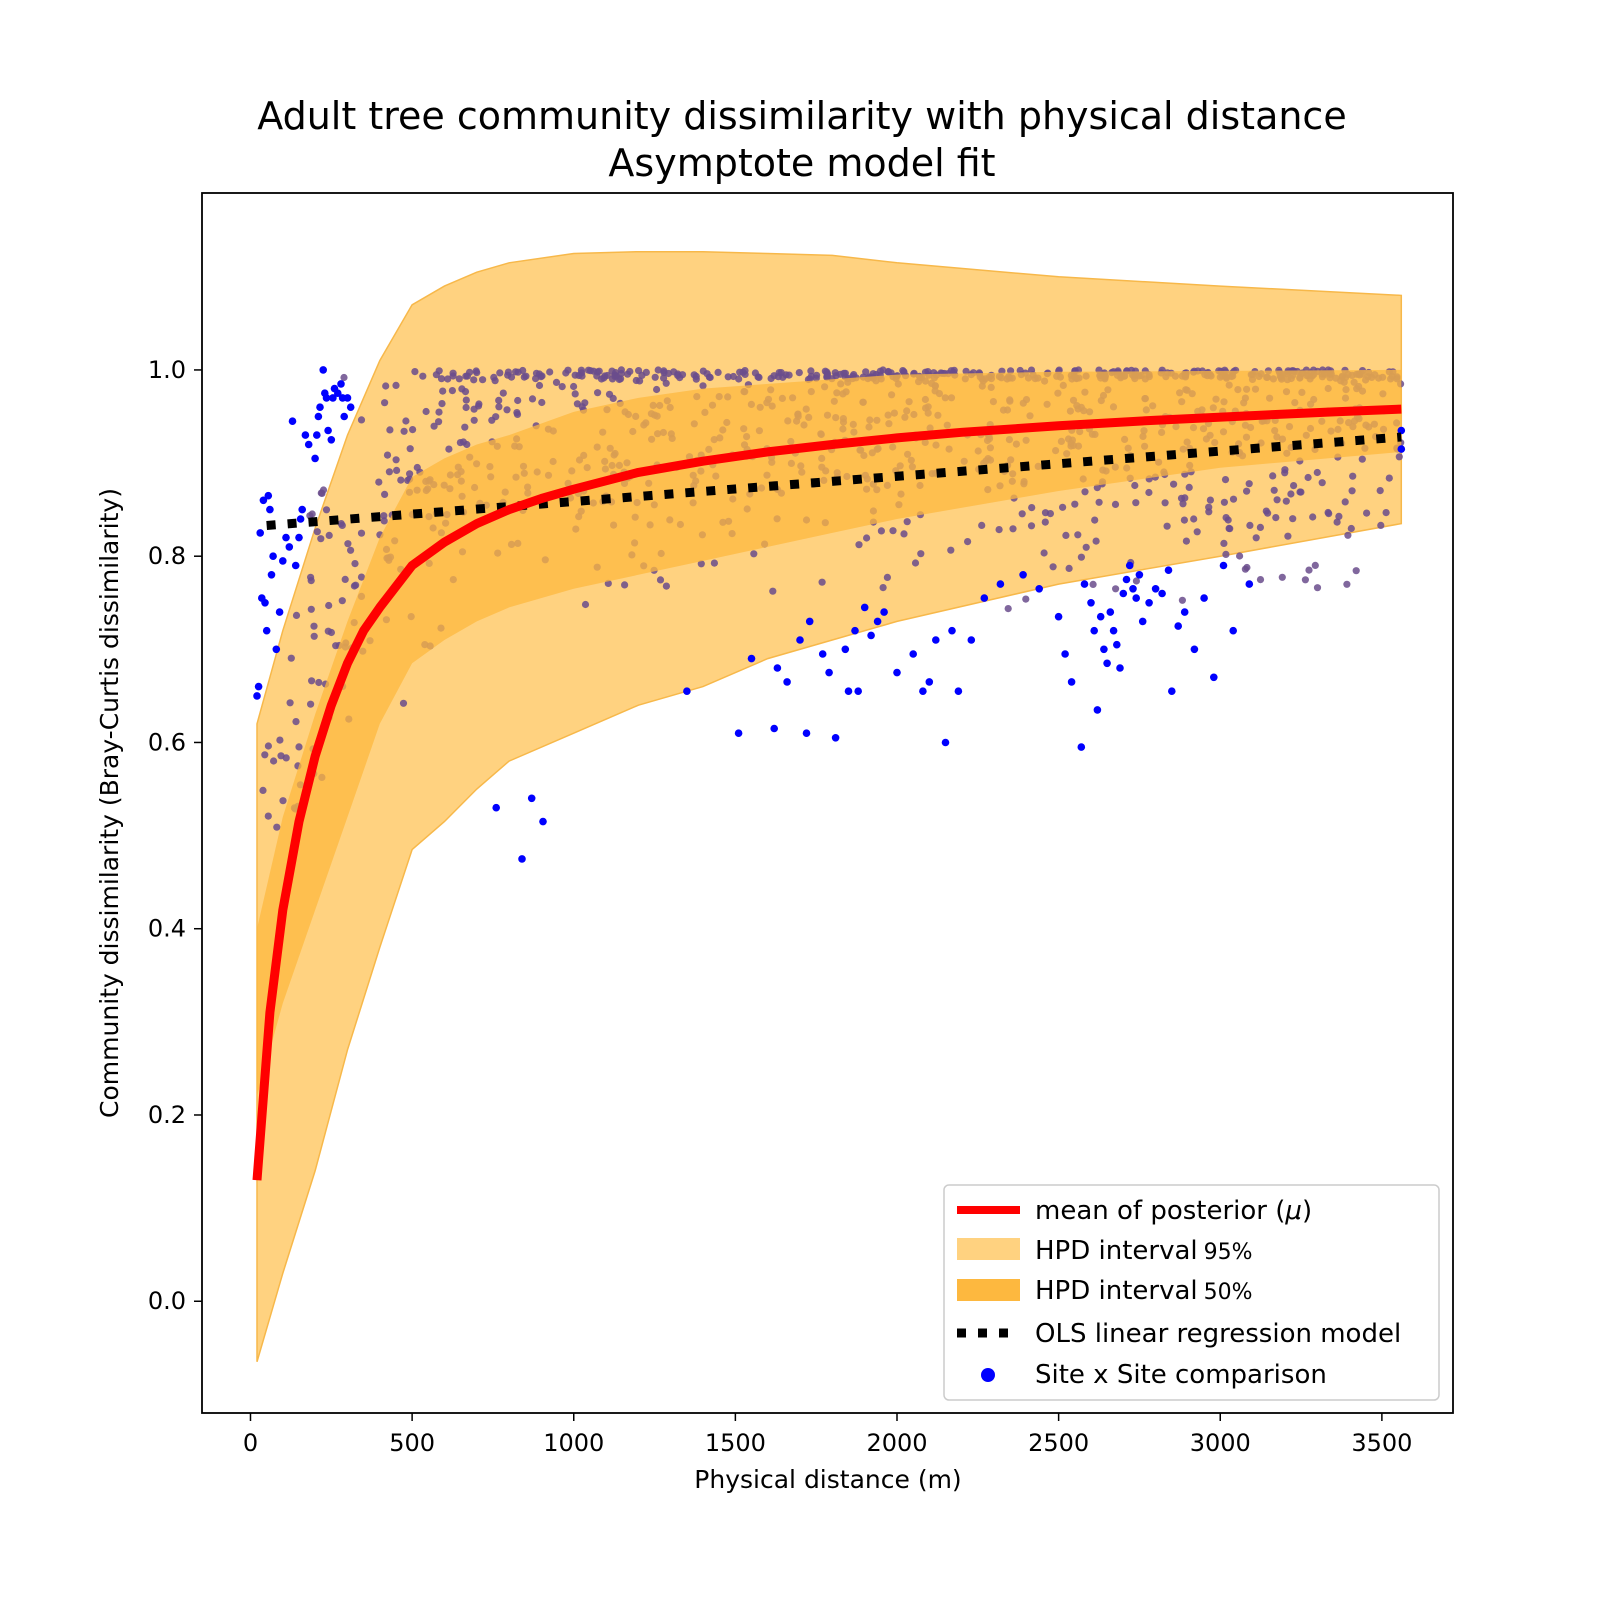  I want to click on legend-label-hpd50: HPD interval 50%, so click(1144, 1291).